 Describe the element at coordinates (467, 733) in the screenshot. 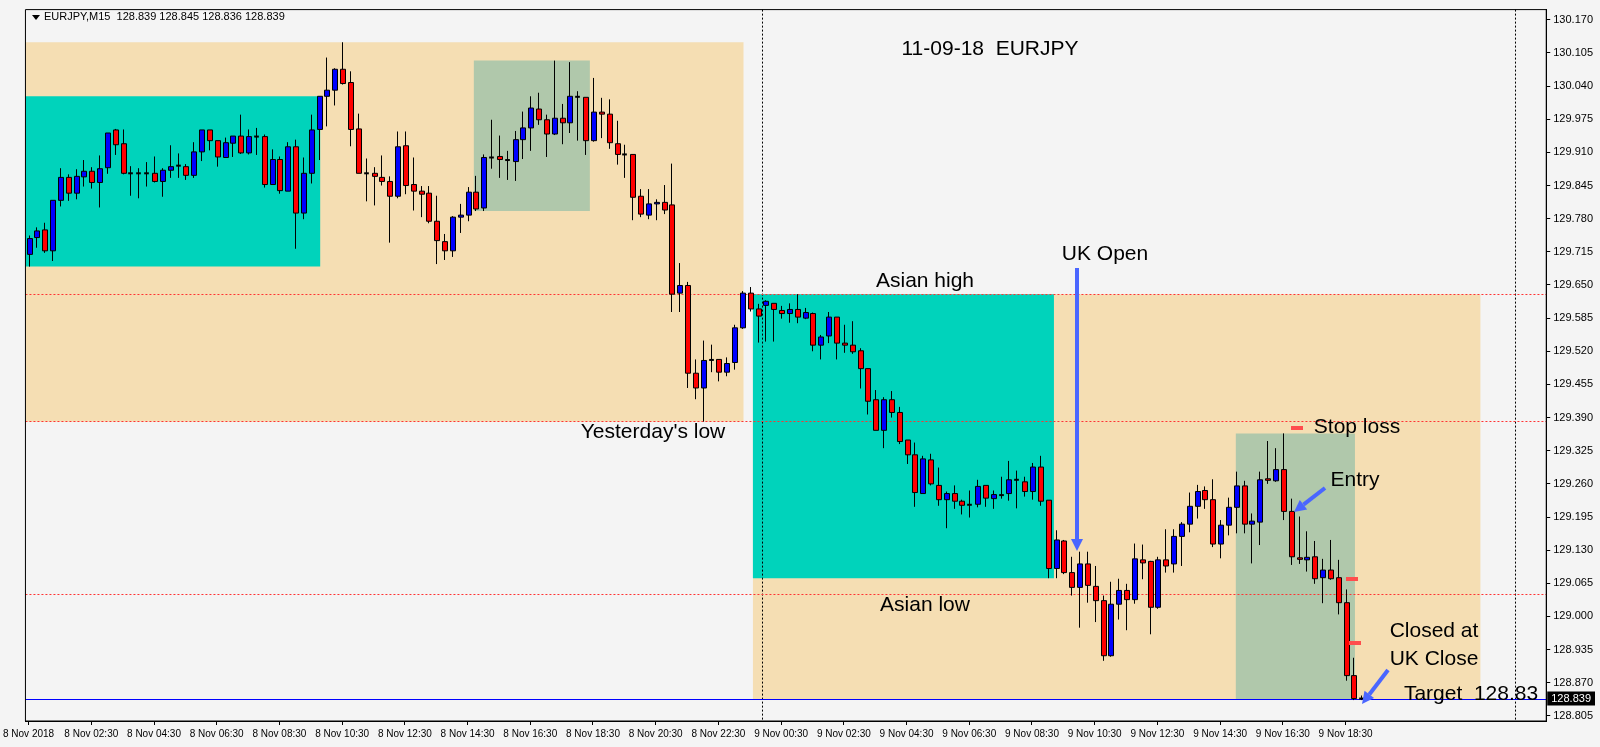

I see `x-tick-label: 8 Nov 14:30` at that location.